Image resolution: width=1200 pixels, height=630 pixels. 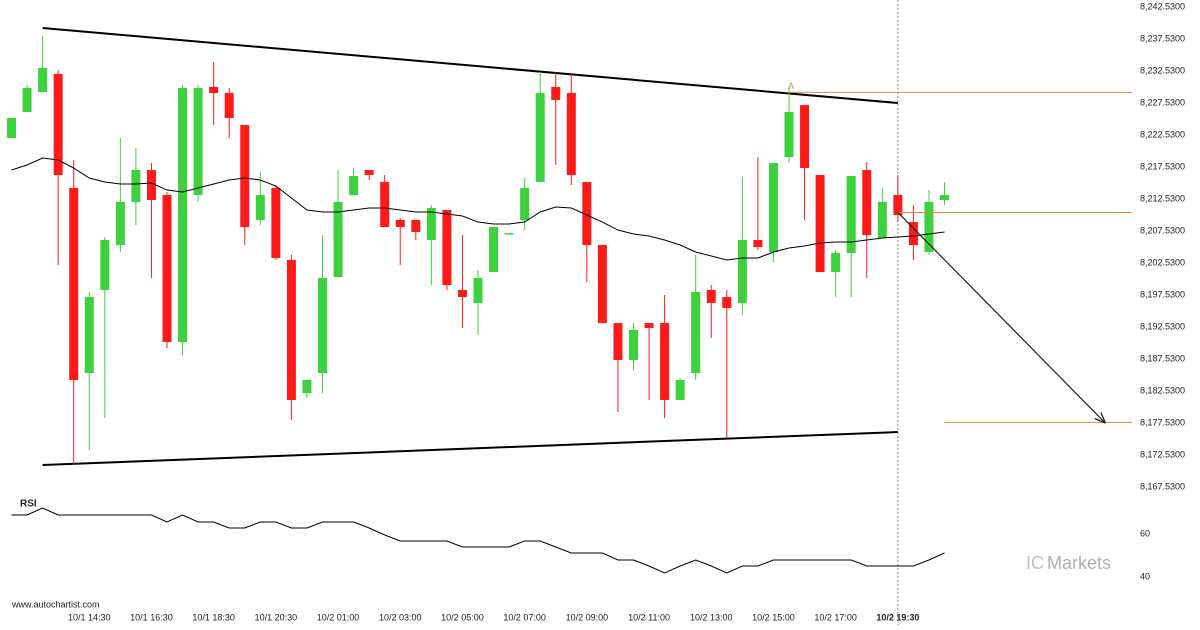 I want to click on x-tick-label: 10/1 20:30, so click(x=276, y=617).